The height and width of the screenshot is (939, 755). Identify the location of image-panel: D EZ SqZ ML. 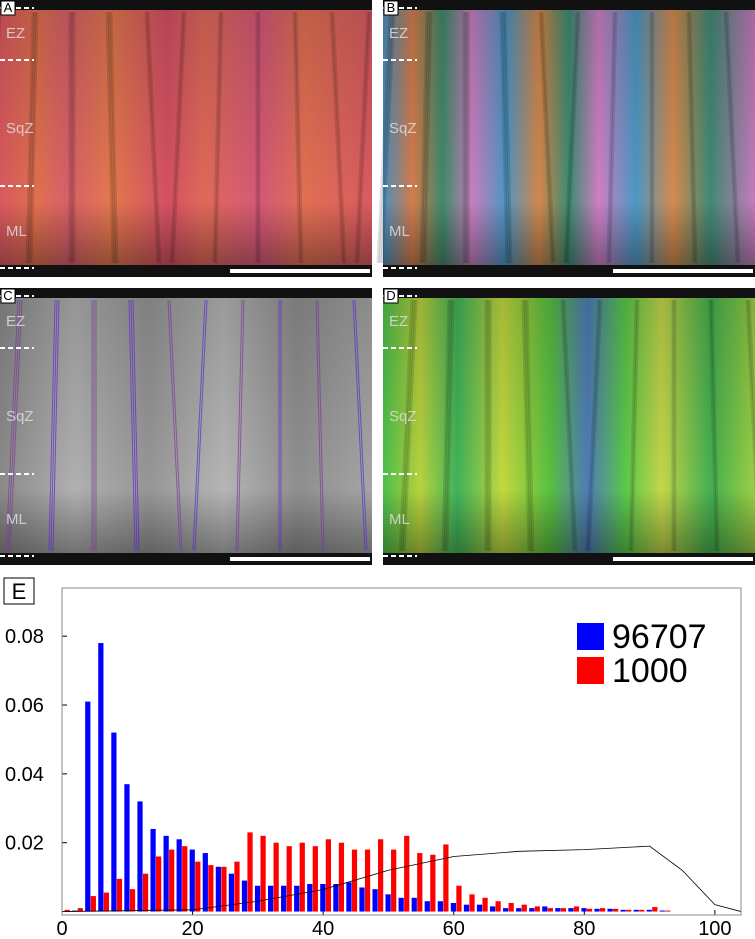
(569, 426).